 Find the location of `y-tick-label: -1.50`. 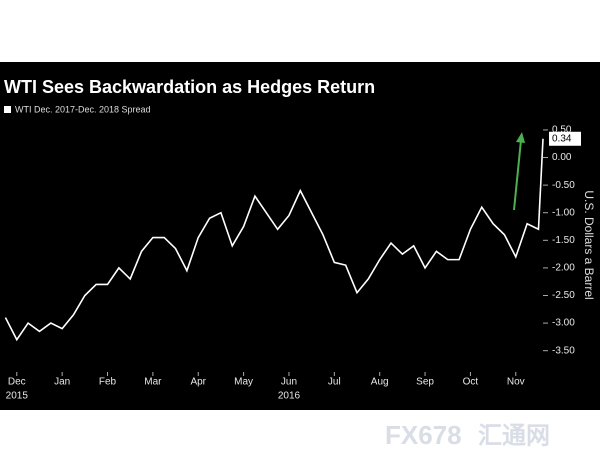

y-tick-label: -1.50 is located at coordinates (563, 240).